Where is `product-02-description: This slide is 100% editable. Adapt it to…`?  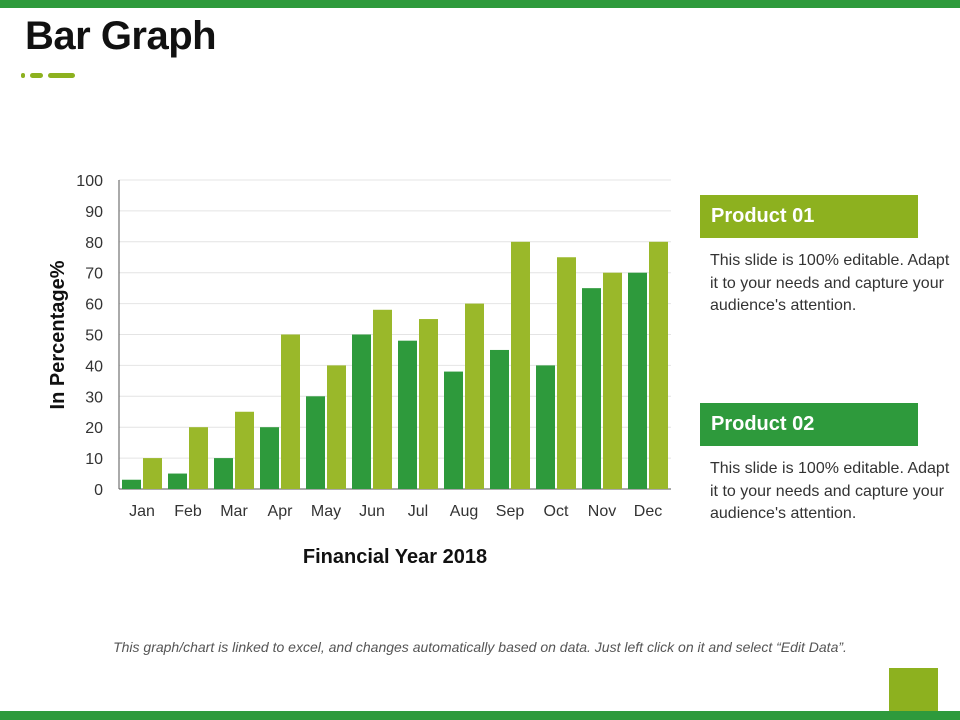 product-02-description: This slide is 100% editable. Adapt it to… is located at coordinates (830, 491).